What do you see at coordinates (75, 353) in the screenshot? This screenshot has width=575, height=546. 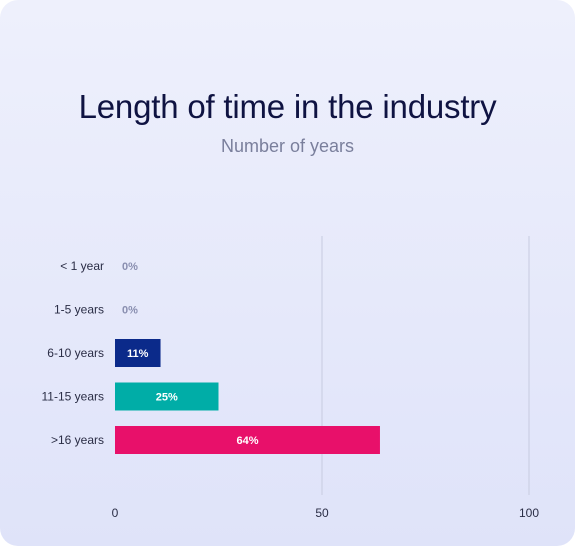 I see `category-label-2: 6-10 years` at bounding box center [75, 353].